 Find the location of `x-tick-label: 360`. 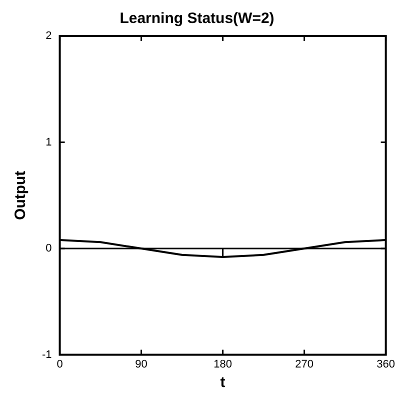

x-tick-label: 360 is located at coordinates (386, 364).